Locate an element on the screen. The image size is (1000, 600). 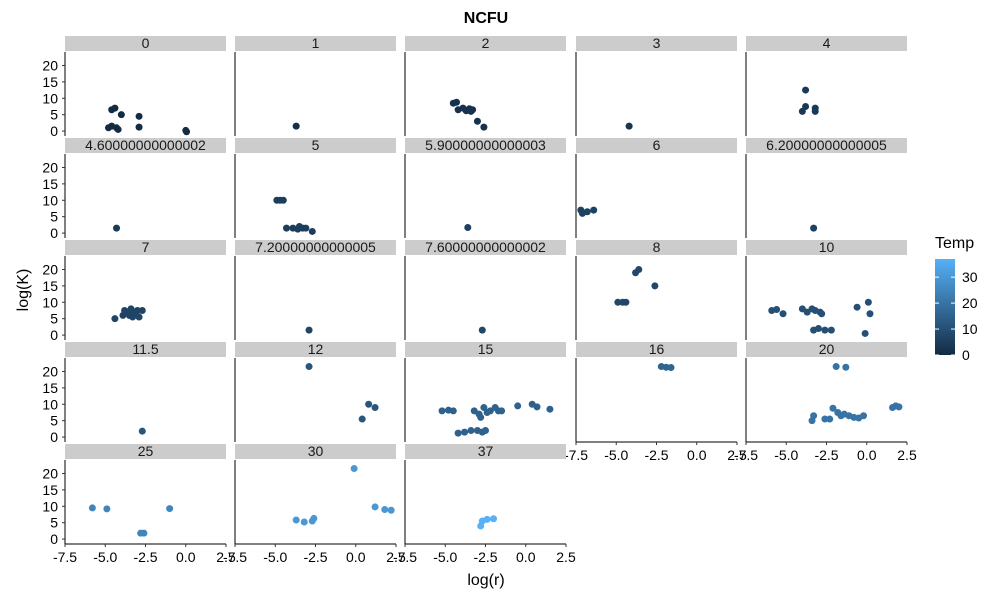
facet-panel: 8 is located at coordinates (656, 289).